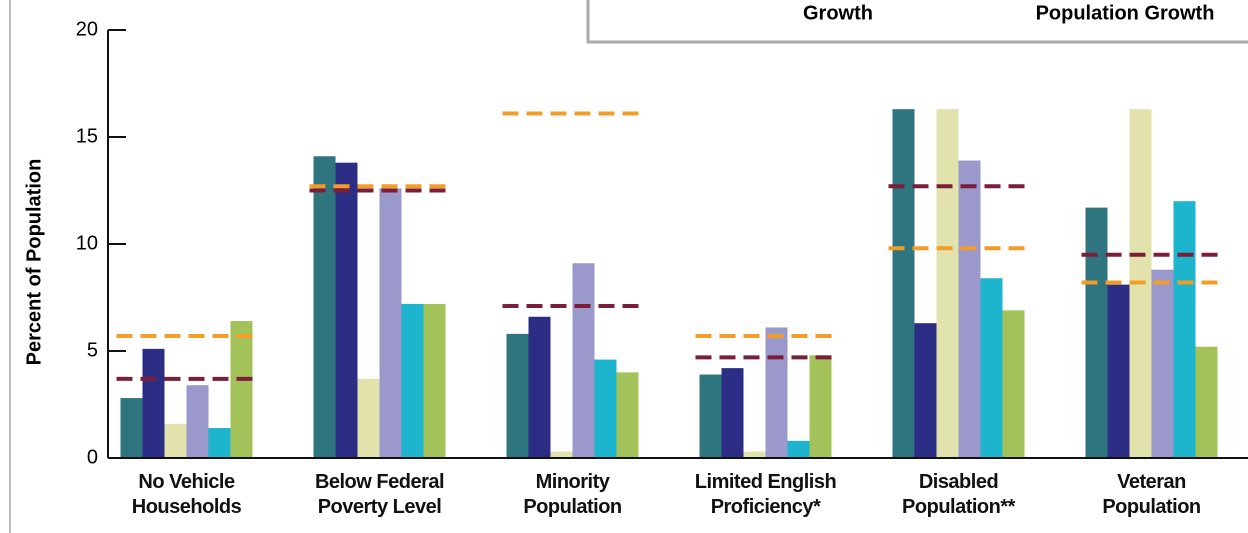  What do you see at coordinates (572, 494) in the screenshot?
I see `x-tick-label: Minority Population` at bounding box center [572, 494].